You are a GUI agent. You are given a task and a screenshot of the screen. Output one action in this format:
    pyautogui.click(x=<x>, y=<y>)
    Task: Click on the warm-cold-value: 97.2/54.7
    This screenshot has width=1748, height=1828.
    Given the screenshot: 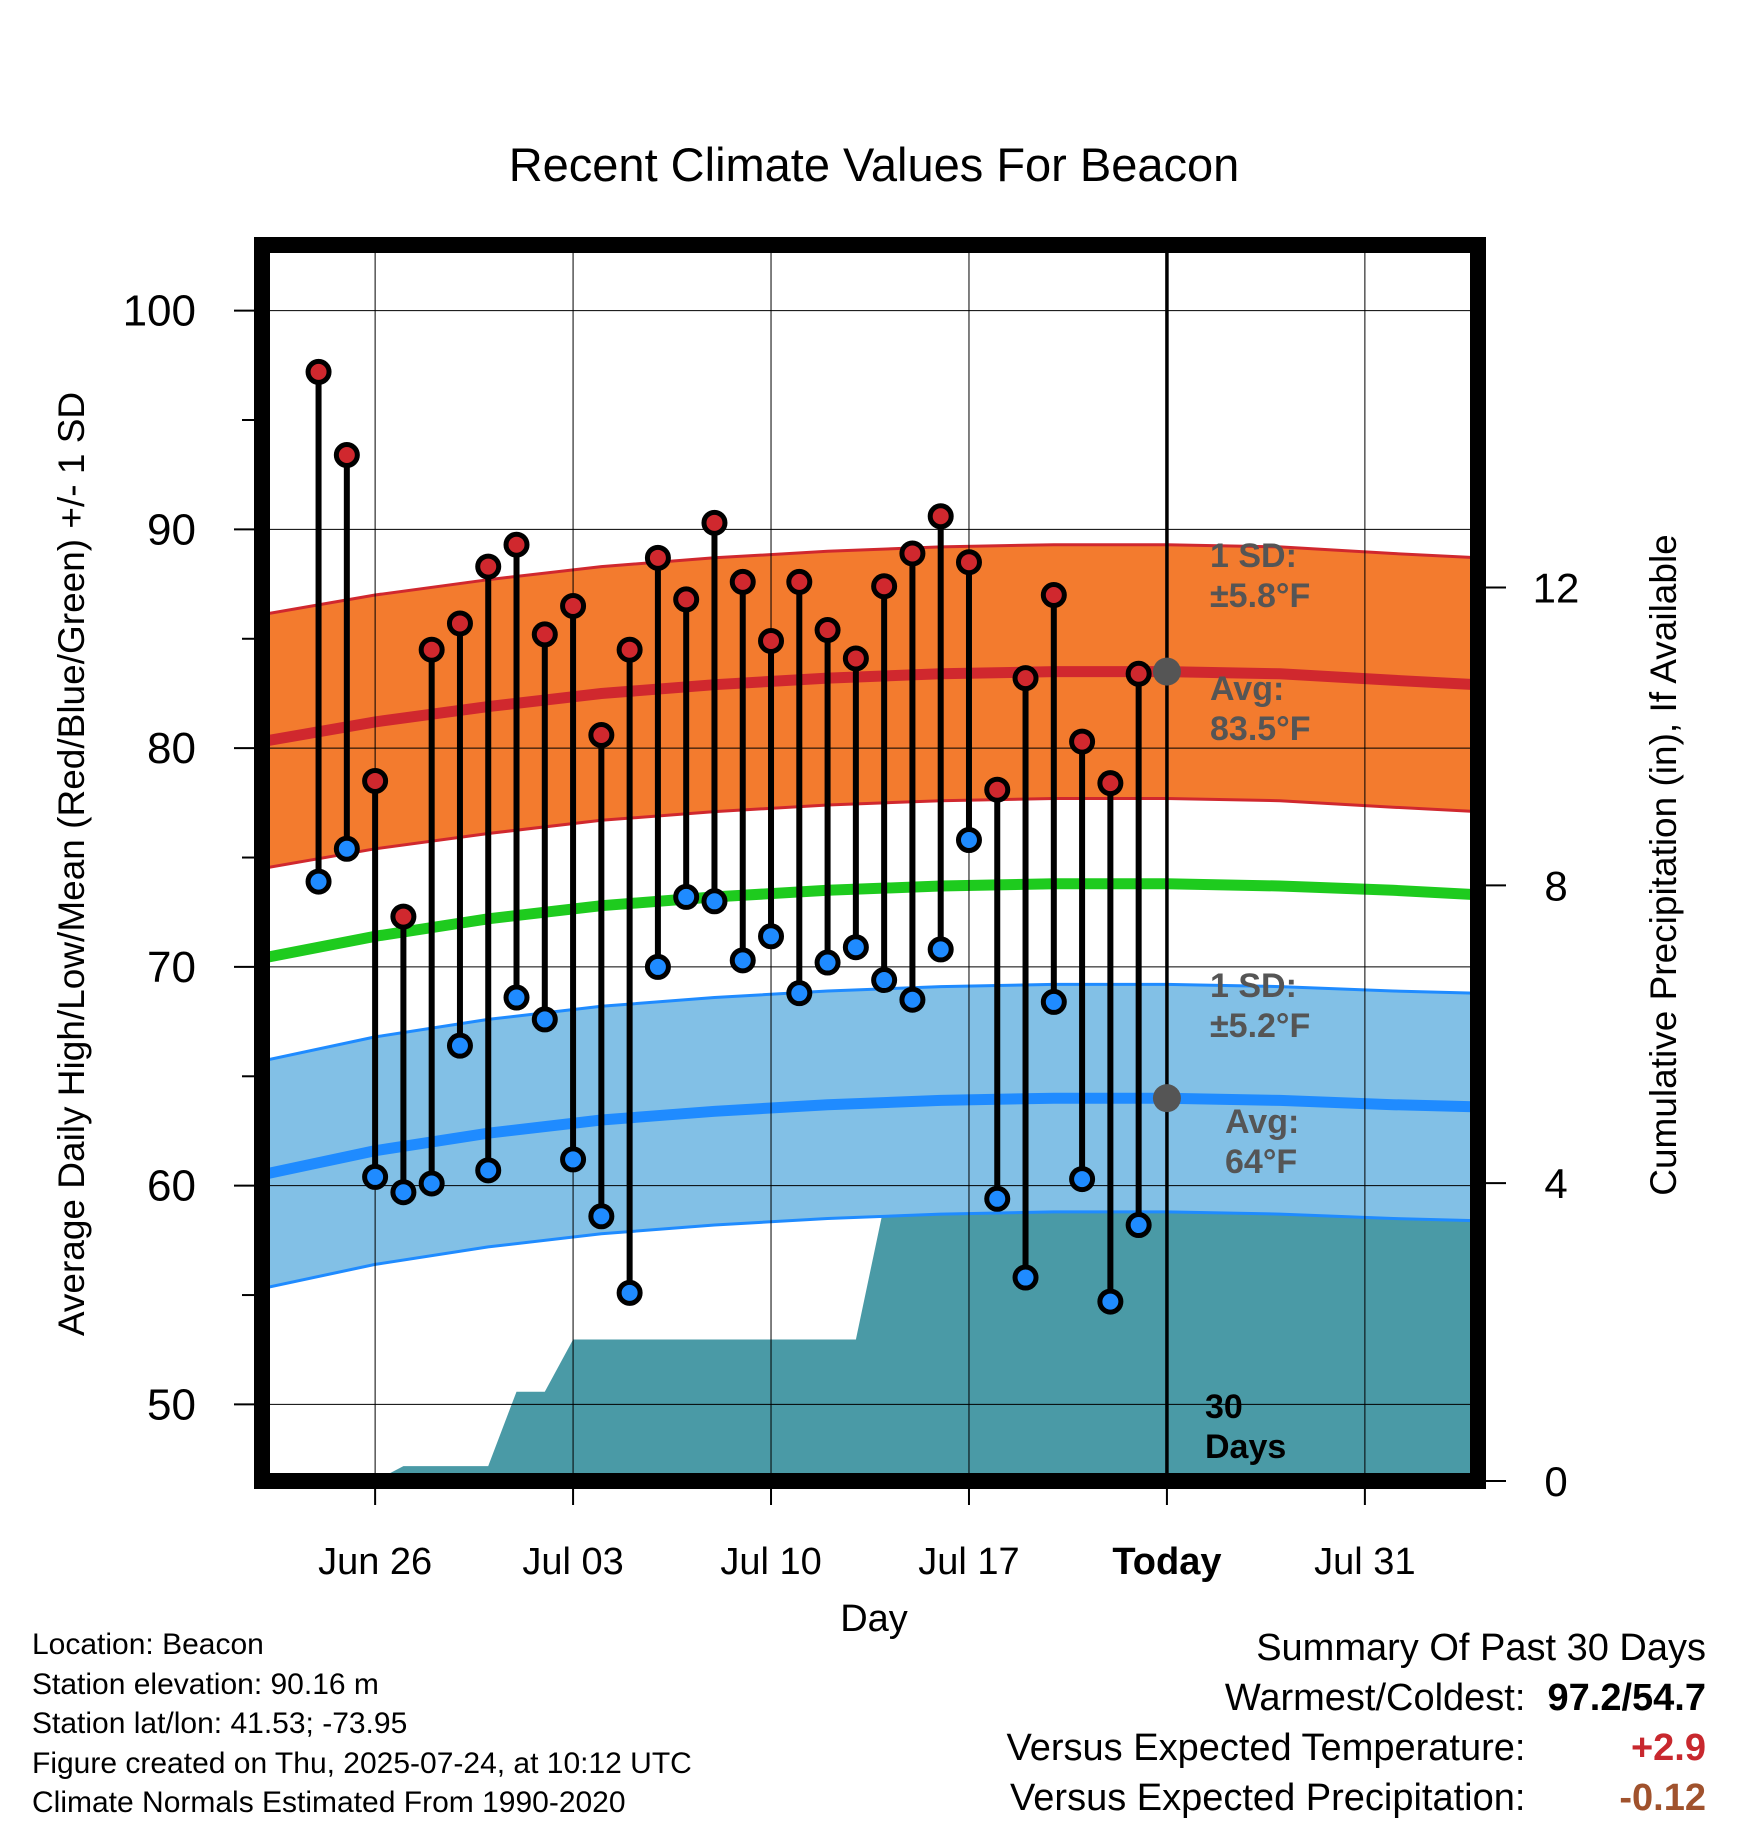 What is the action you would take?
    pyautogui.click(x=1626, y=1698)
    